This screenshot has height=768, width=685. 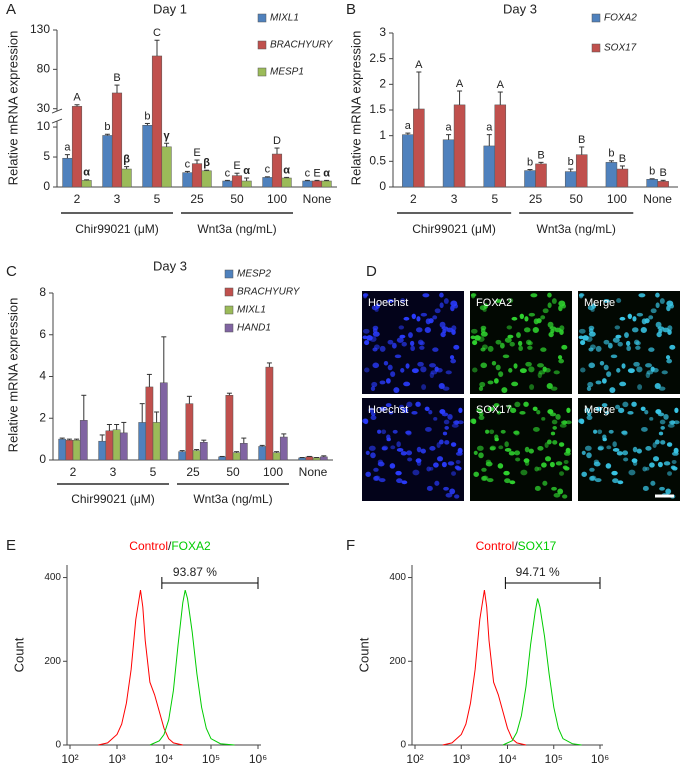 What do you see at coordinates (167, 136) in the screenshot?
I see `significance-letter: γ` at bounding box center [167, 136].